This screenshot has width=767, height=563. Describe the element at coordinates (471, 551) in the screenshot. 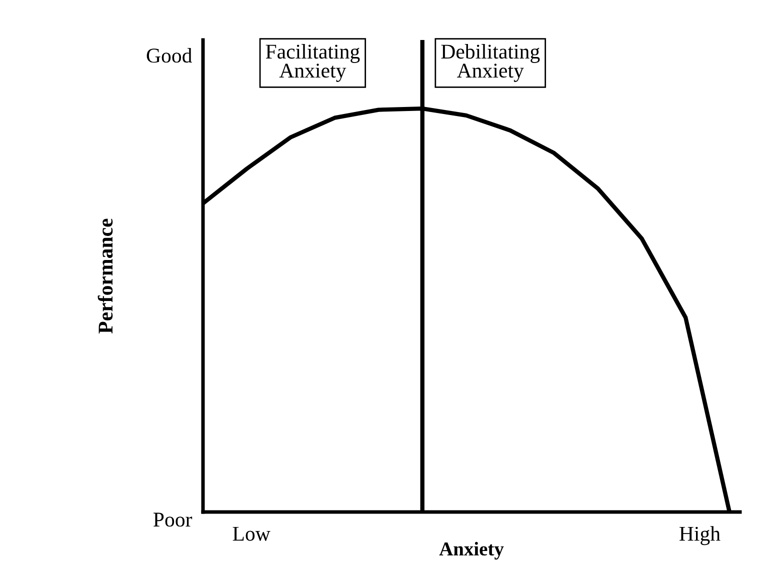

I see `x-axis-title: Anxiety` at that location.